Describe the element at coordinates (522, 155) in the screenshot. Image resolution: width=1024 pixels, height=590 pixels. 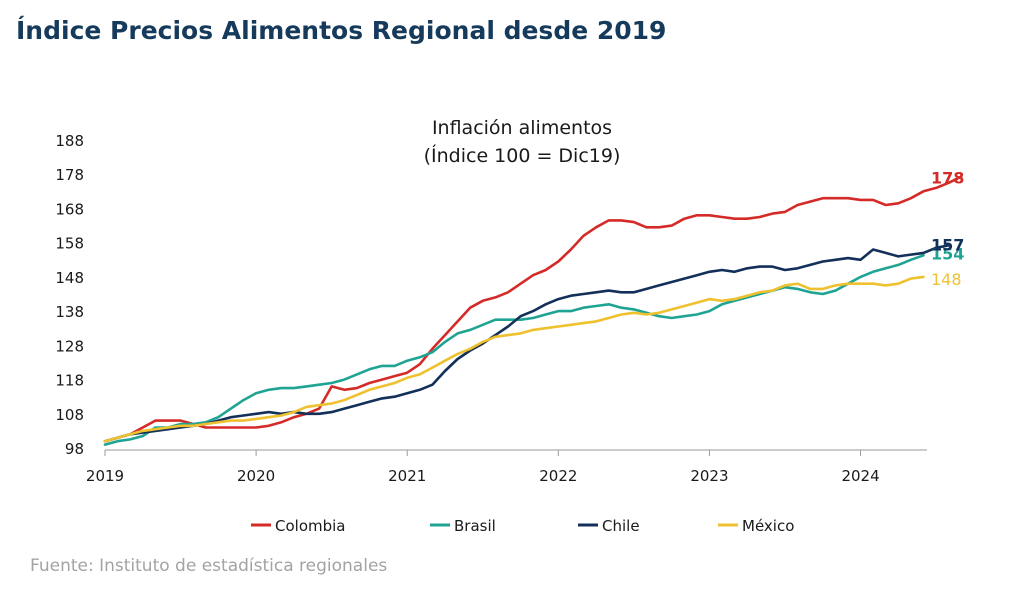
I see `chart-subtitle: (Índice 100 = Dic19)` at that location.